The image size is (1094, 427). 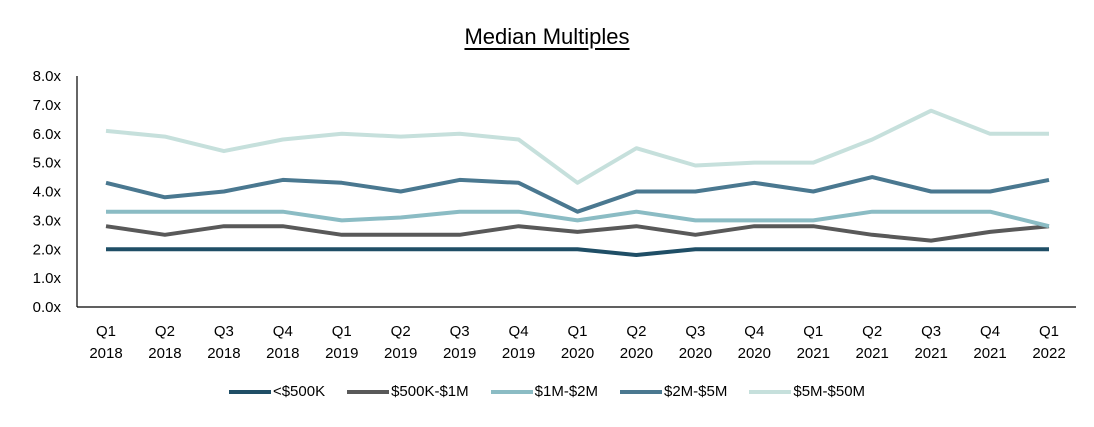 What do you see at coordinates (547, 36) in the screenshot?
I see `chart-title: Median Multiples` at bounding box center [547, 36].